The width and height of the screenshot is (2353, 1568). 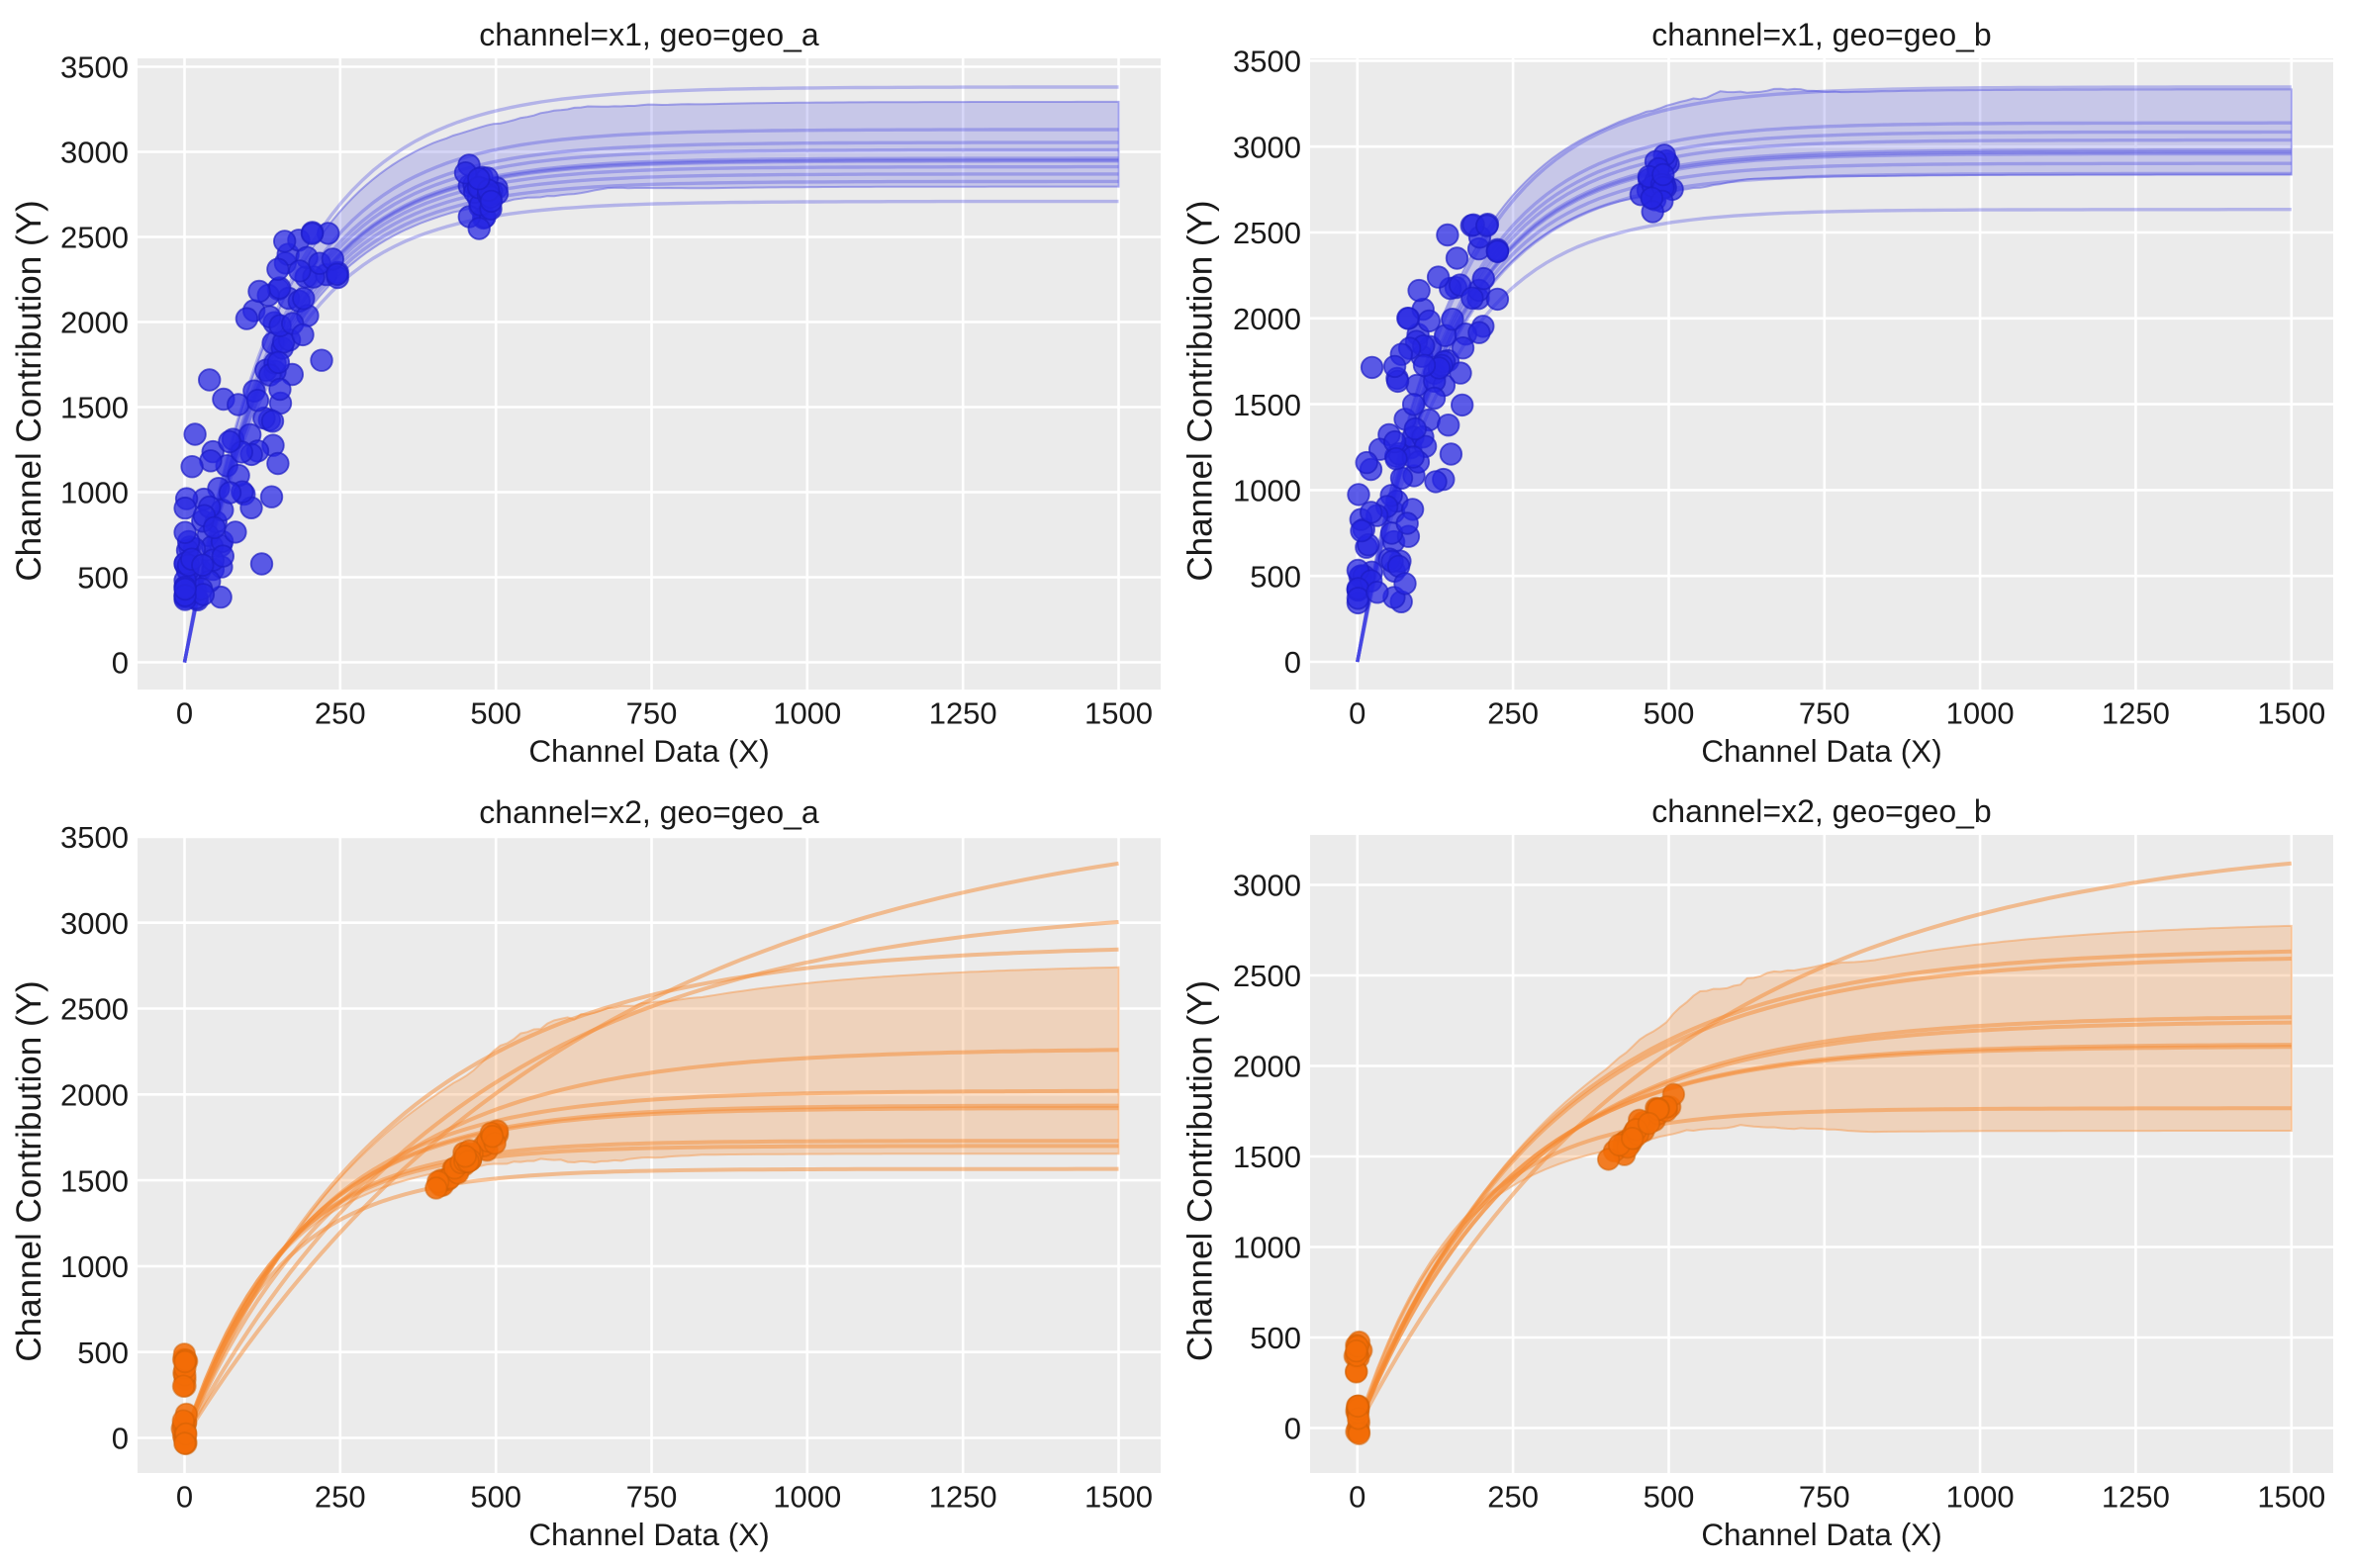 What do you see at coordinates (649, 812) in the screenshot?
I see `svg-text: channel=x2, geo=geo_a` at bounding box center [649, 812].